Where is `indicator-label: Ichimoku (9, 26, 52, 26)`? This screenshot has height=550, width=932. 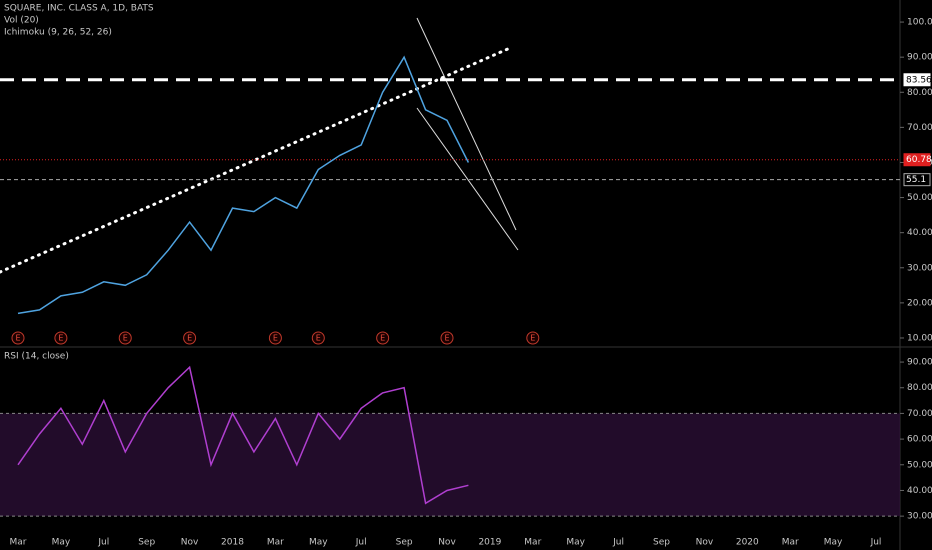
indicator-label: Ichimoku (9, 26, 52, 26) is located at coordinates (58, 33).